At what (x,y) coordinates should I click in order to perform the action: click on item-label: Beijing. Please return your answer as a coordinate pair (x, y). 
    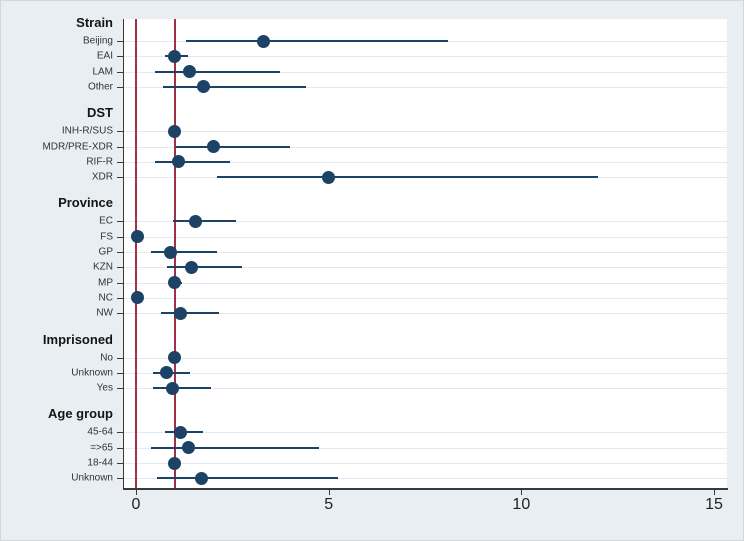
    Looking at the image, I should click on (97, 41).